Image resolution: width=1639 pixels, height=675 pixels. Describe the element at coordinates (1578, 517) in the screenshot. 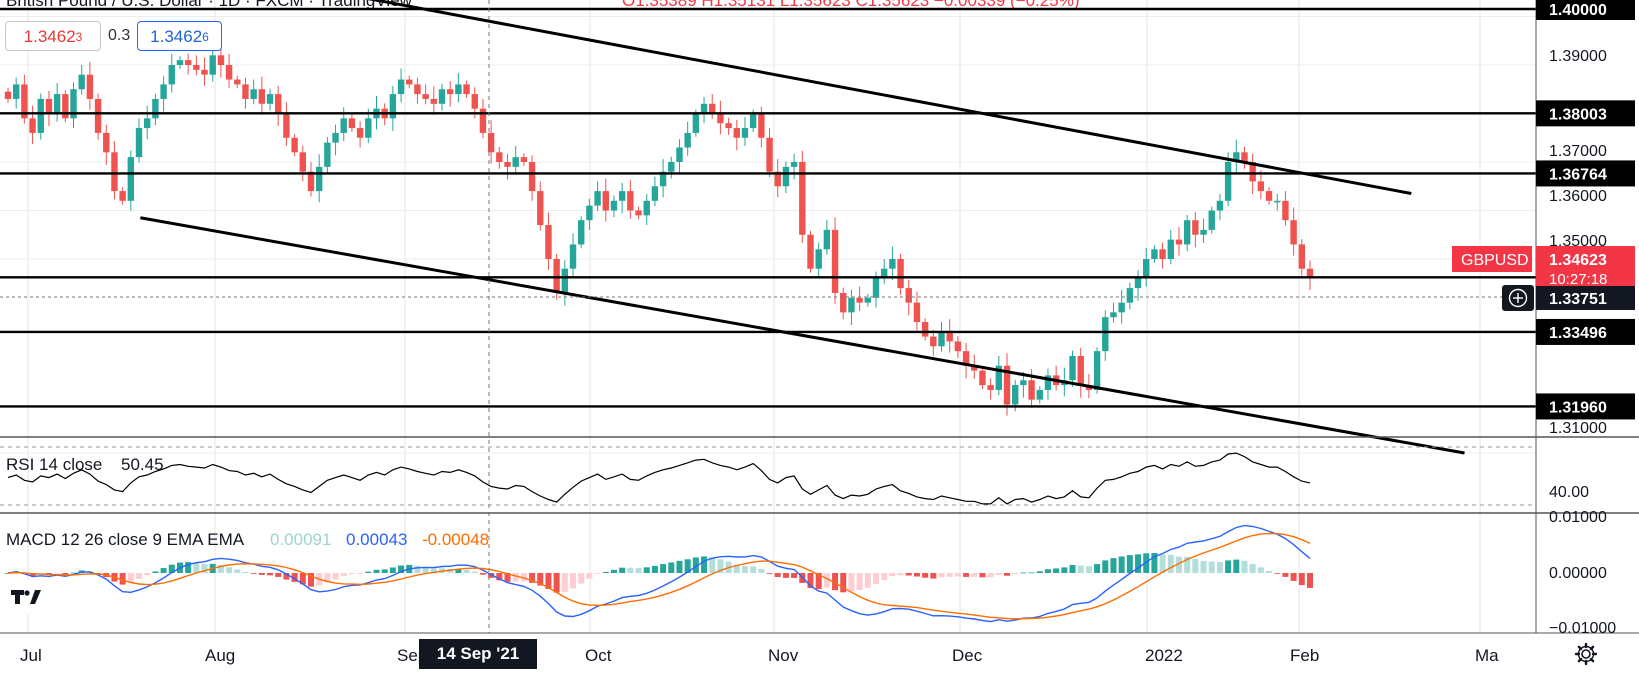

I see `macd-tick-top: 0.01000` at that location.